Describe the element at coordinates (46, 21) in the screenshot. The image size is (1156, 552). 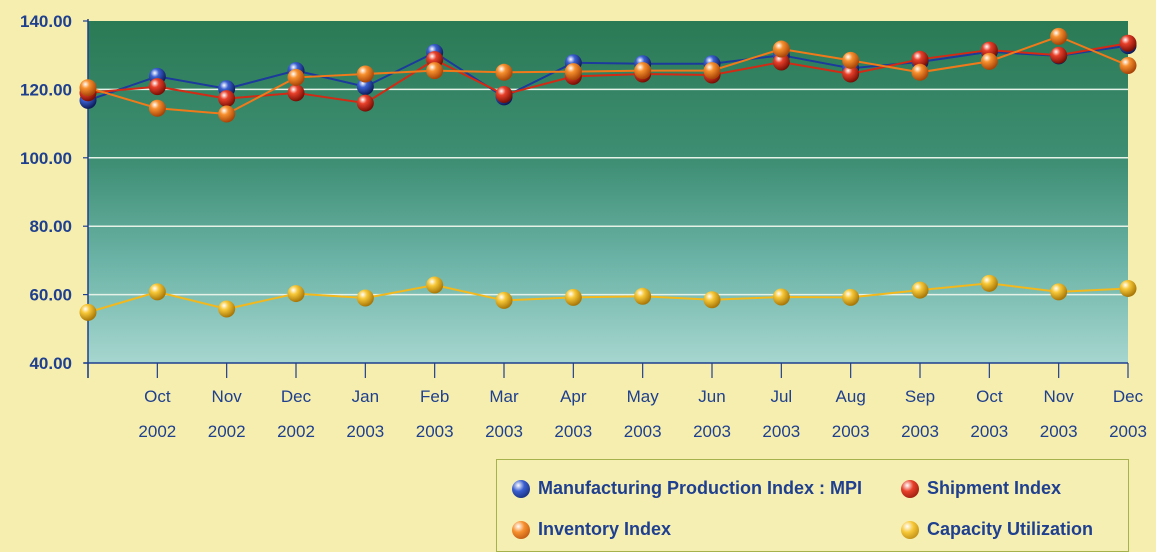
I see `y-tick-label: 140.00` at that location.